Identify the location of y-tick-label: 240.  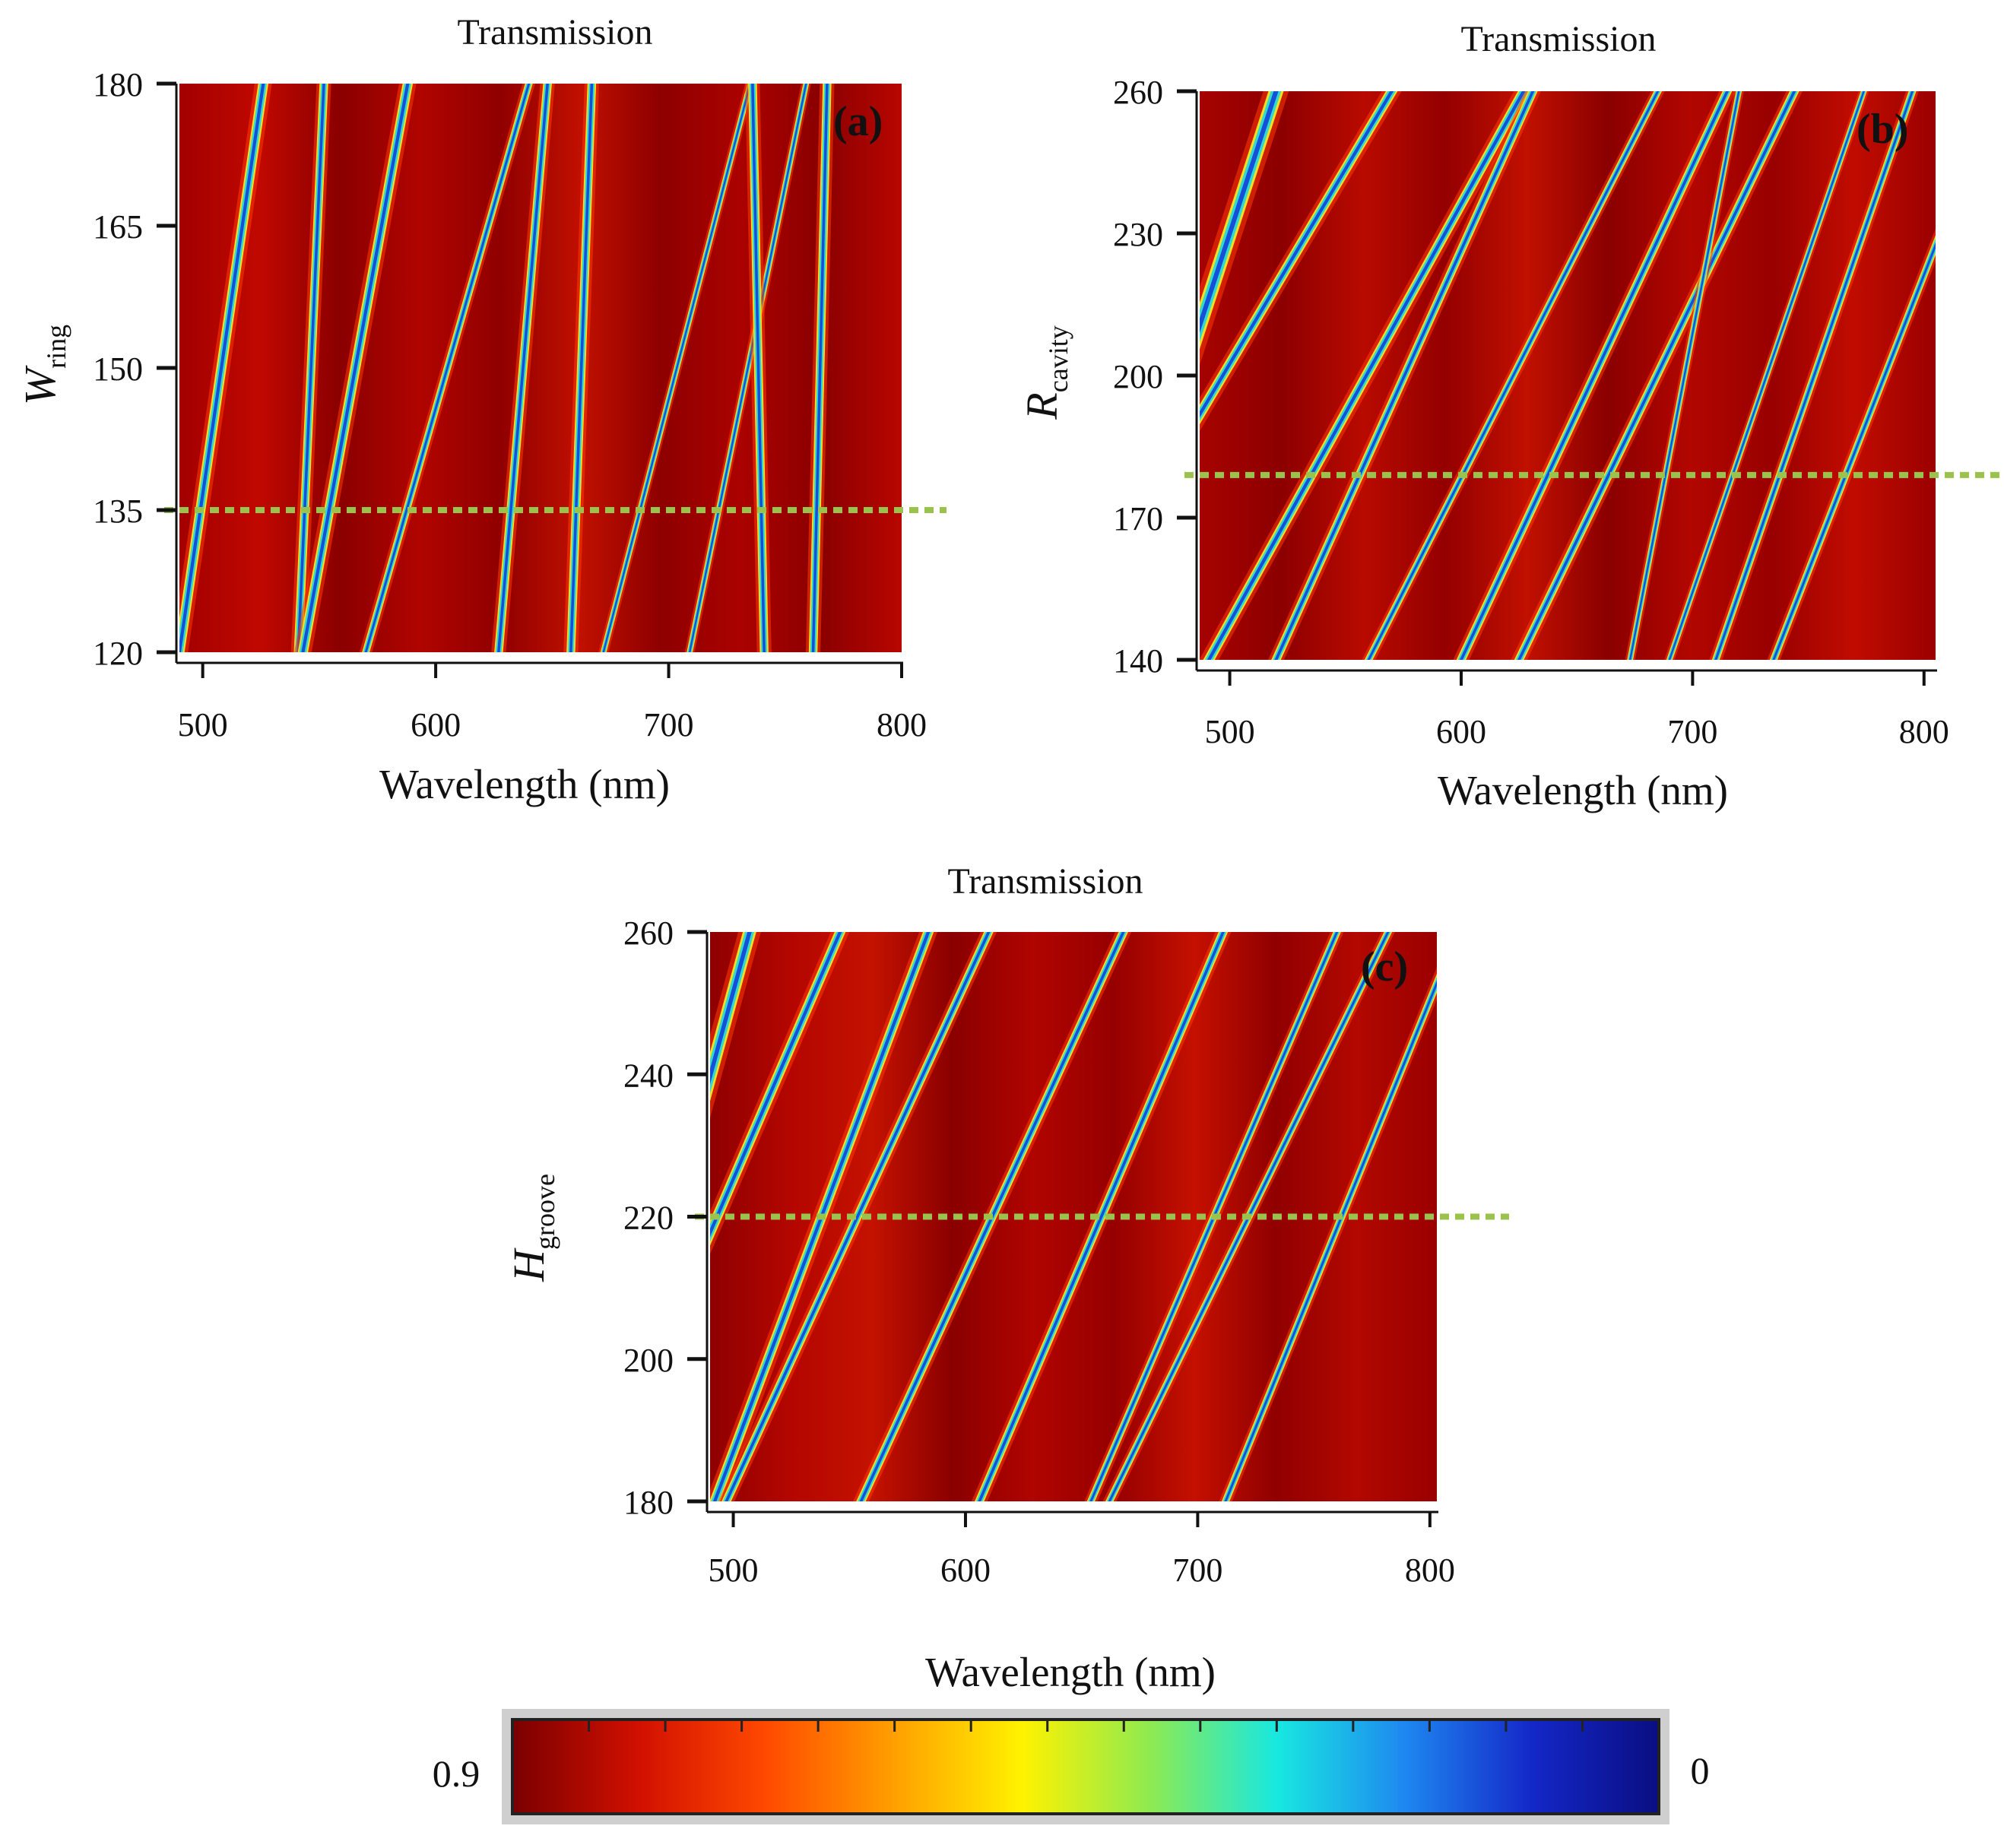
(648, 1075).